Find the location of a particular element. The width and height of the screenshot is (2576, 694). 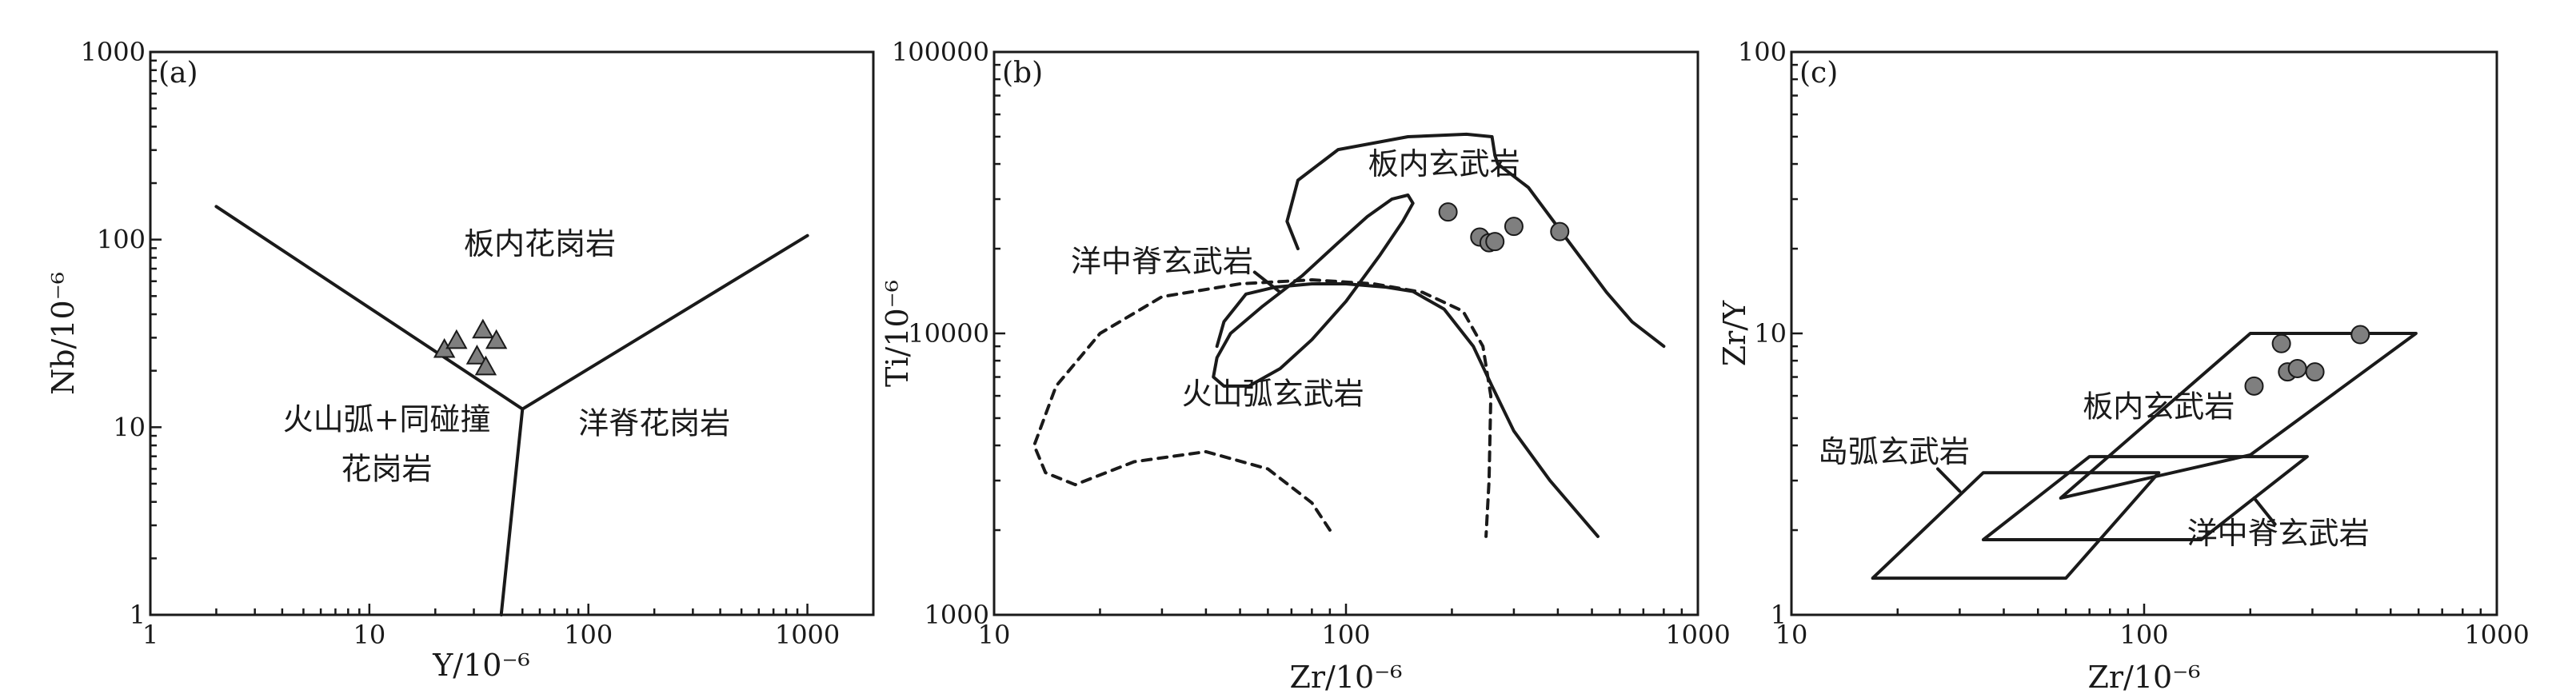

panel-b-points is located at coordinates (1504, 227).